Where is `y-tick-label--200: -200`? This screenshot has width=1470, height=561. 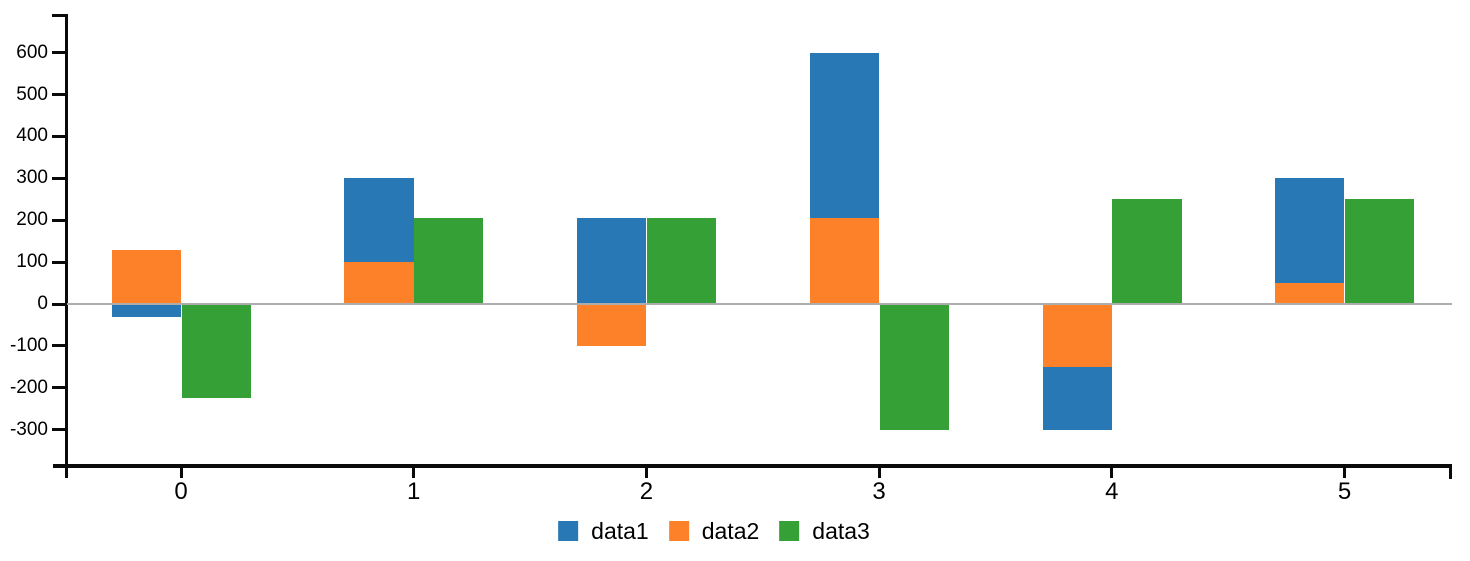 y-tick-label--200: -200 is located at coordinates (28, 387).